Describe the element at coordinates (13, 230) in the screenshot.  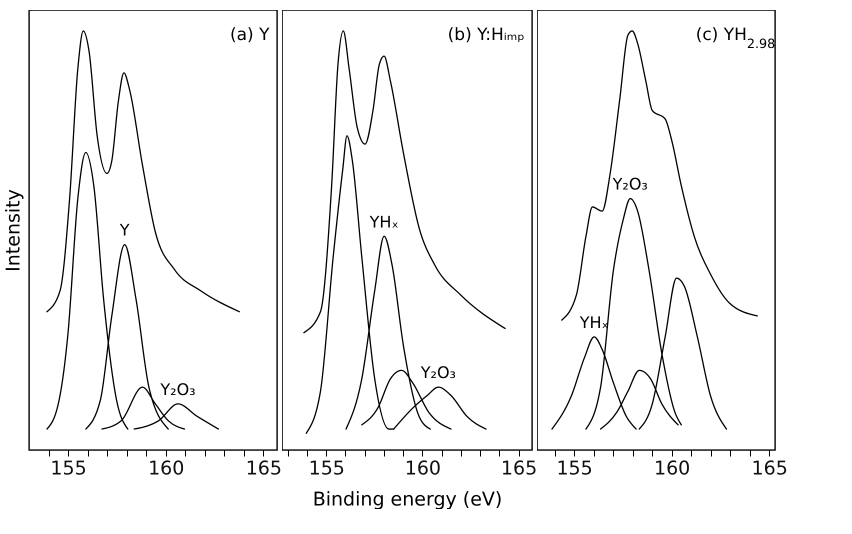
I see `y-axis-title: Intensity` at that location.